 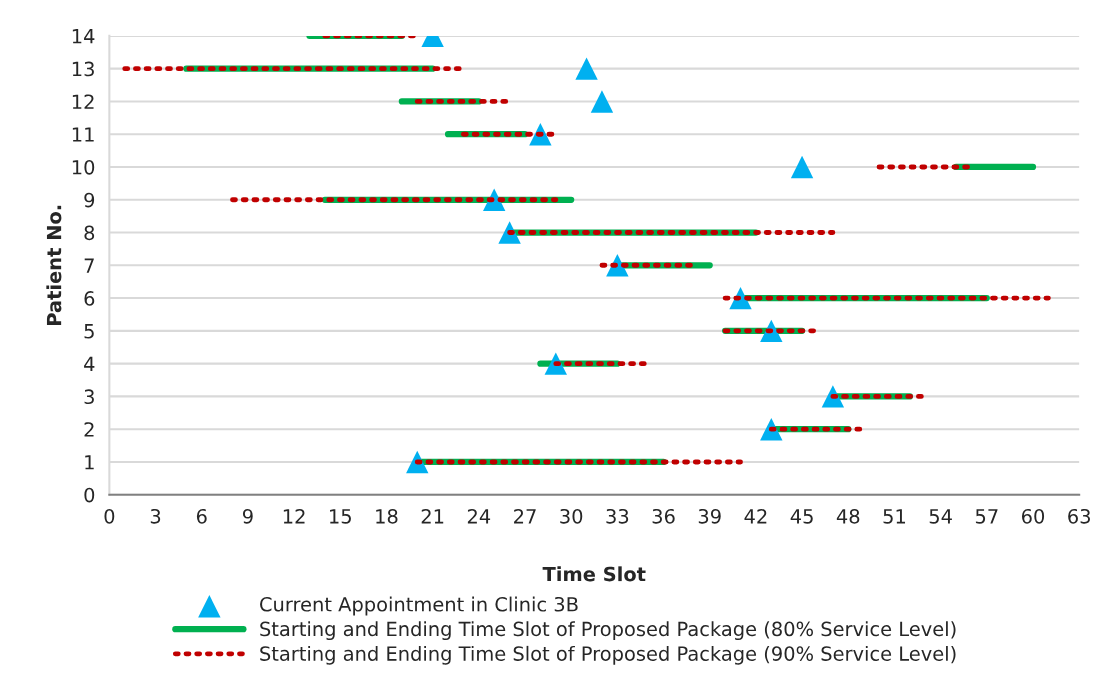 I want to click on x-tick-label: 24, so click(x=479, y=516).